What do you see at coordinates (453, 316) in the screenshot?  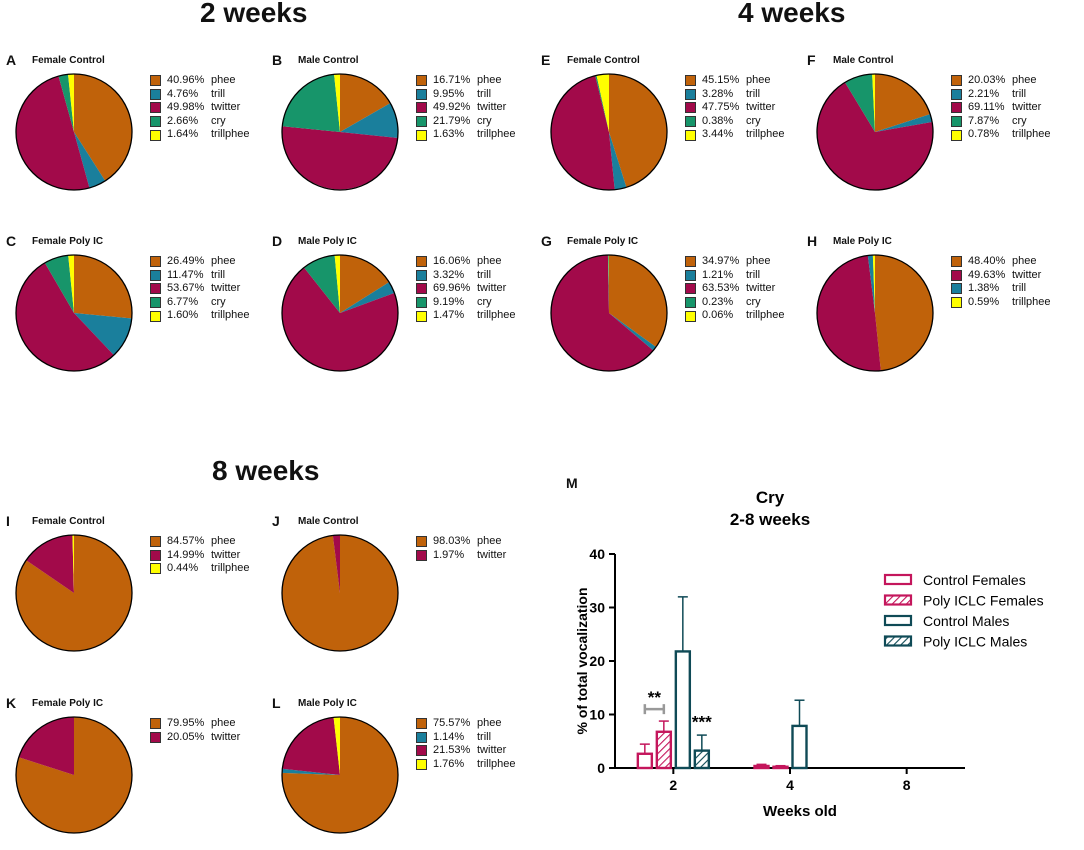 I see `legend-percent: 1.47%` at bounding box center [453, 316].